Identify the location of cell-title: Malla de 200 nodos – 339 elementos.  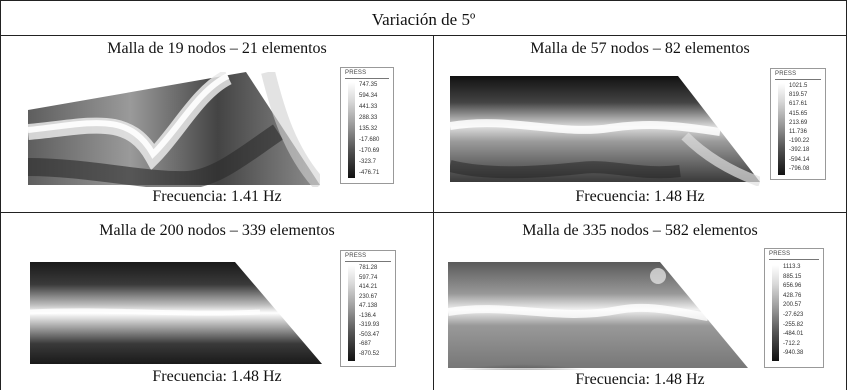
(217, 230).